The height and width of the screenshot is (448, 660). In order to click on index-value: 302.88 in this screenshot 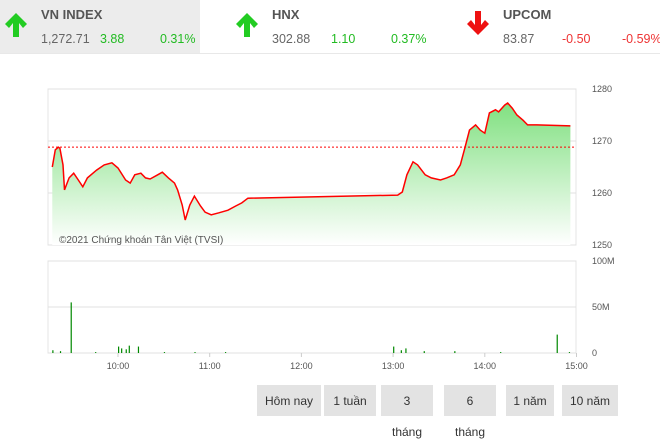, I will do `click(291, 39)`.